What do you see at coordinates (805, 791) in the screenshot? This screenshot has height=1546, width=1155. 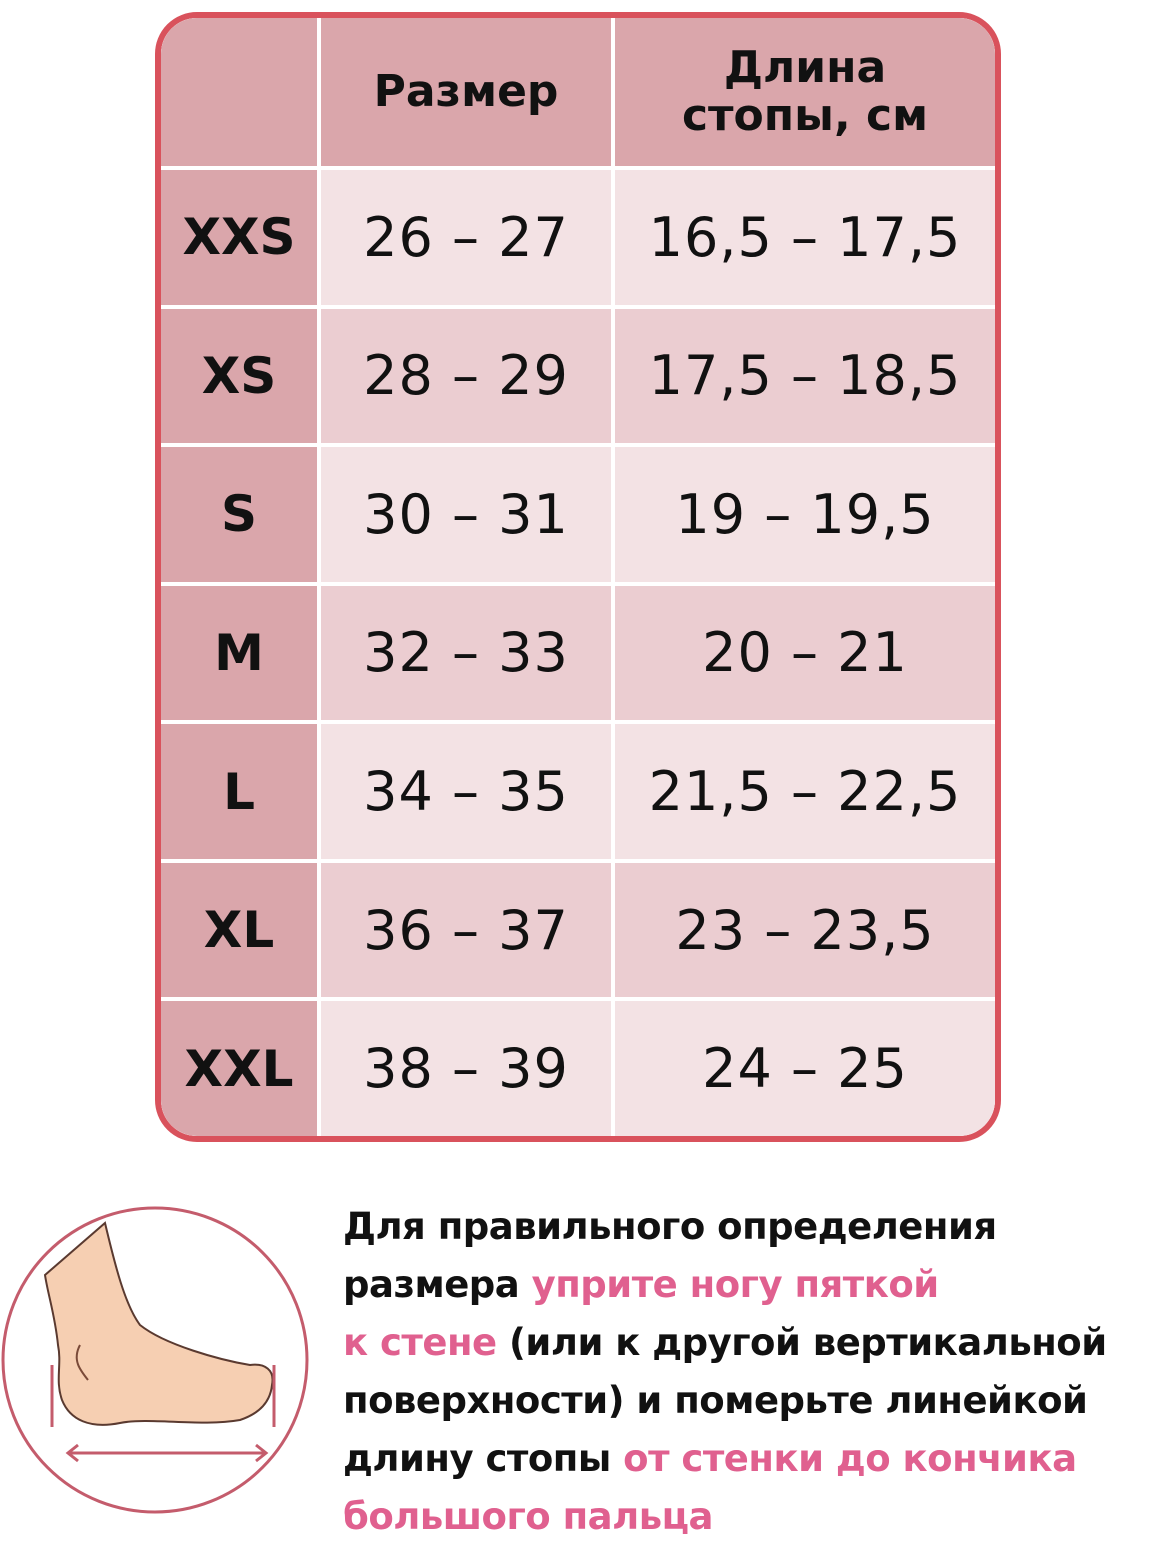 I see `foot-length-range: 21,5 – 22,5` at bounding box center [805, 791].